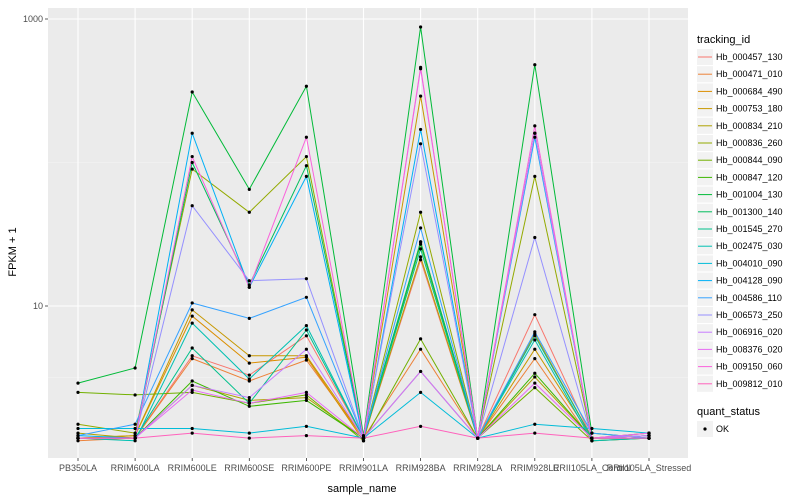 This screenshot has height=500, width=800. I want to click on x-tick-label: RRIM928BA, so click(421, 468).